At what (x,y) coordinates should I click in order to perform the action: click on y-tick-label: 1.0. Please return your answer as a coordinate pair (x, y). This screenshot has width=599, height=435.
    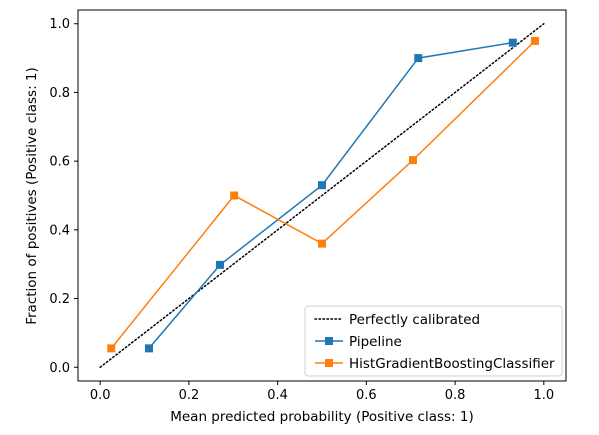
    Looking at the image, I should click on (59, 24).